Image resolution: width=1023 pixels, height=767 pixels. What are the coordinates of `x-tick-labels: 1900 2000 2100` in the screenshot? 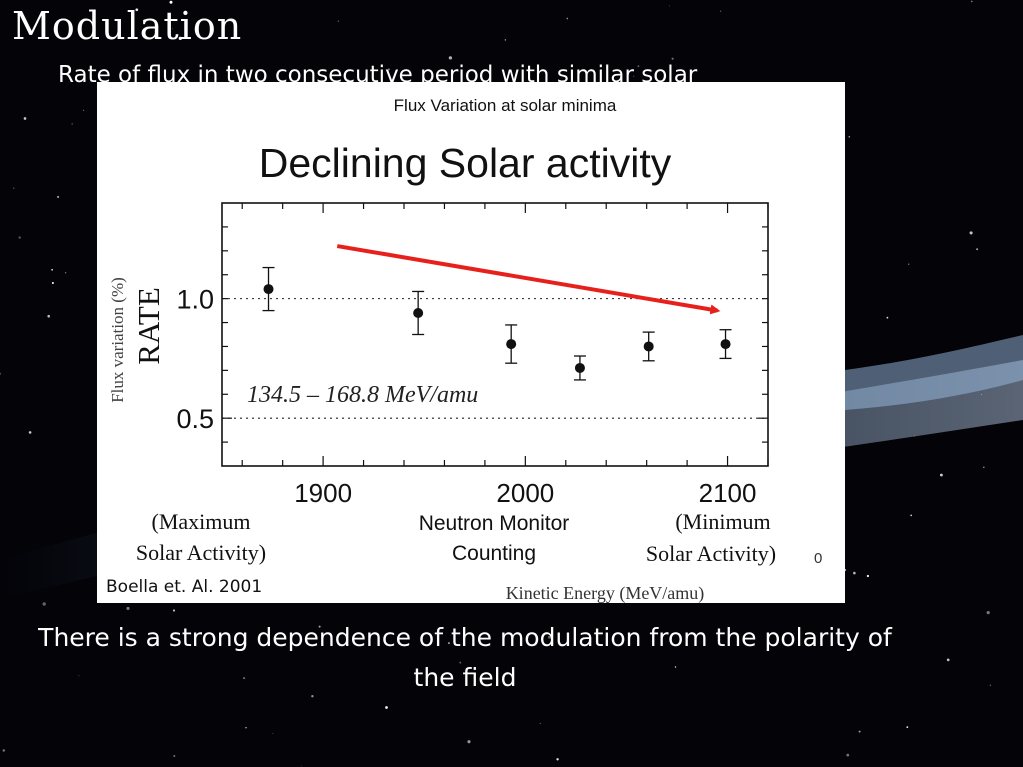 It's located at (525, 493).